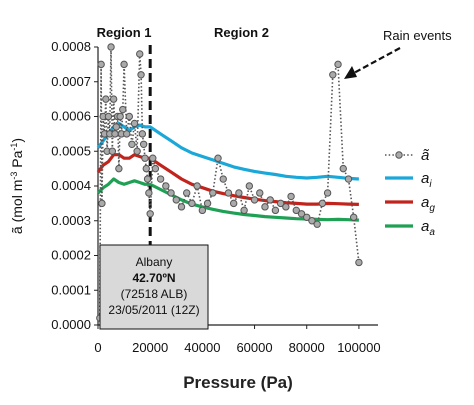  I want to click on y-tick-label: 0.0008, so click(71, 46).